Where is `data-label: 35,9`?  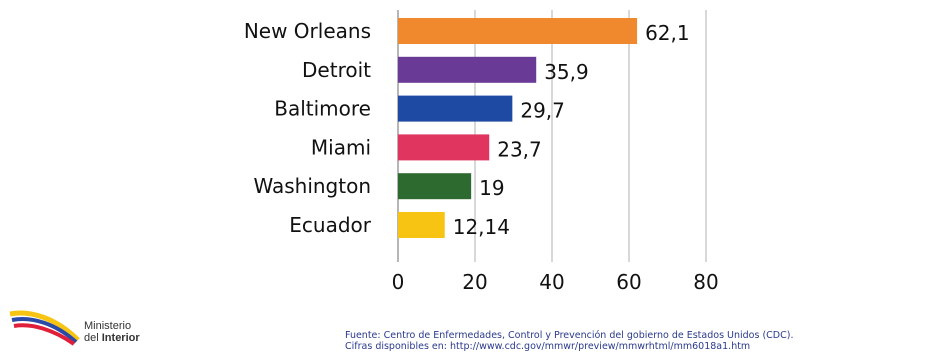 data-label: 35,9 is located at coordinates (566, 72).